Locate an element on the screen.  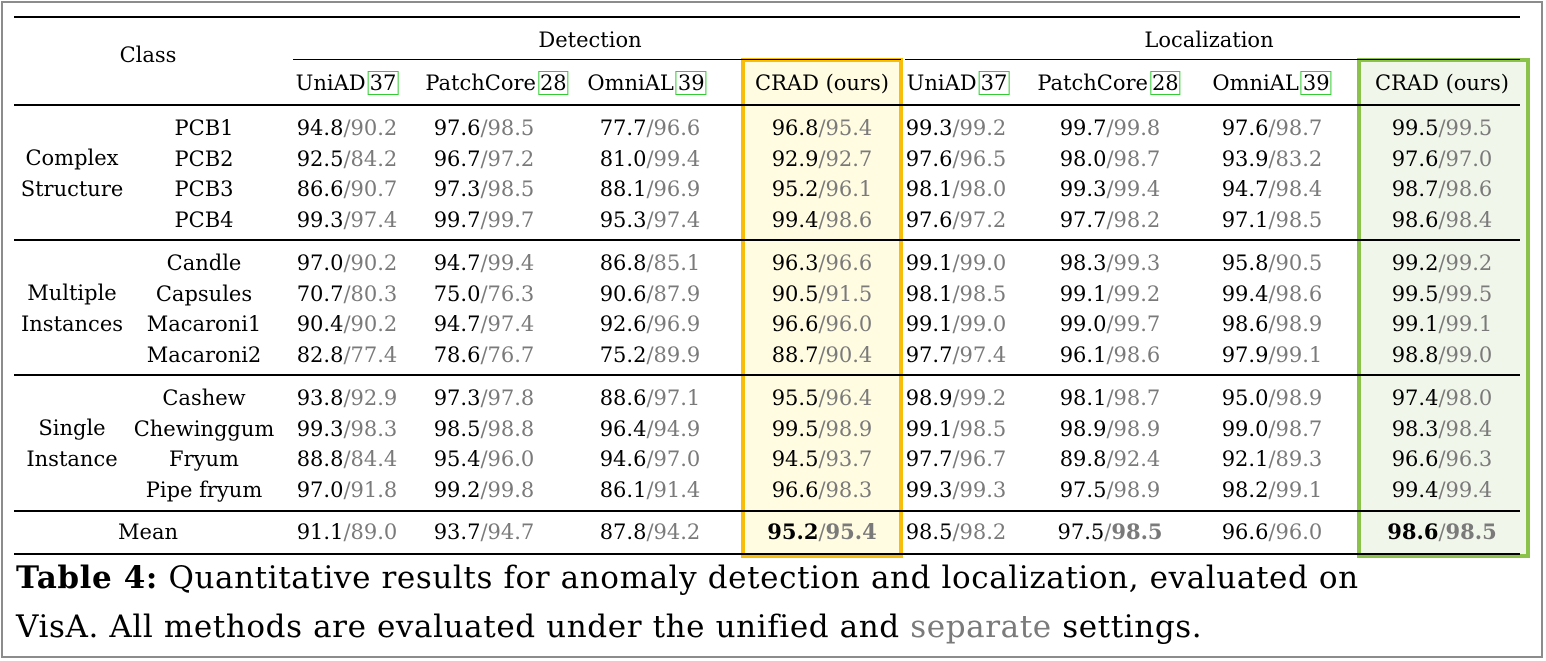
unified-value: 78.6 is located at coordinates (457, 354).